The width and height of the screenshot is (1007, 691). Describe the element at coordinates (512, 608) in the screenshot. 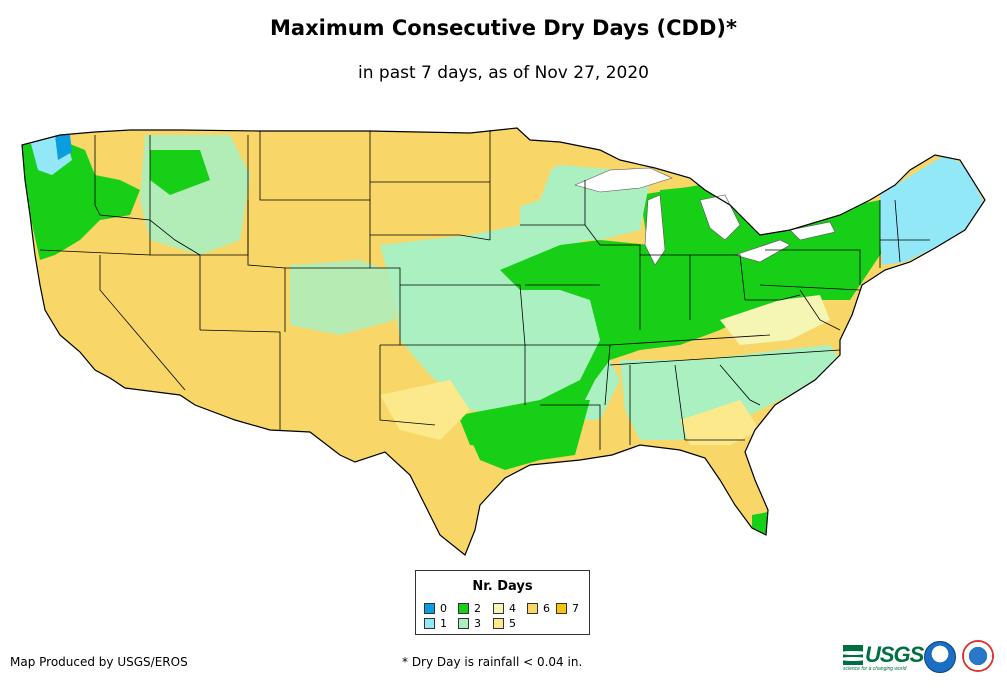

I see `legend-label-4: 4` at that location.